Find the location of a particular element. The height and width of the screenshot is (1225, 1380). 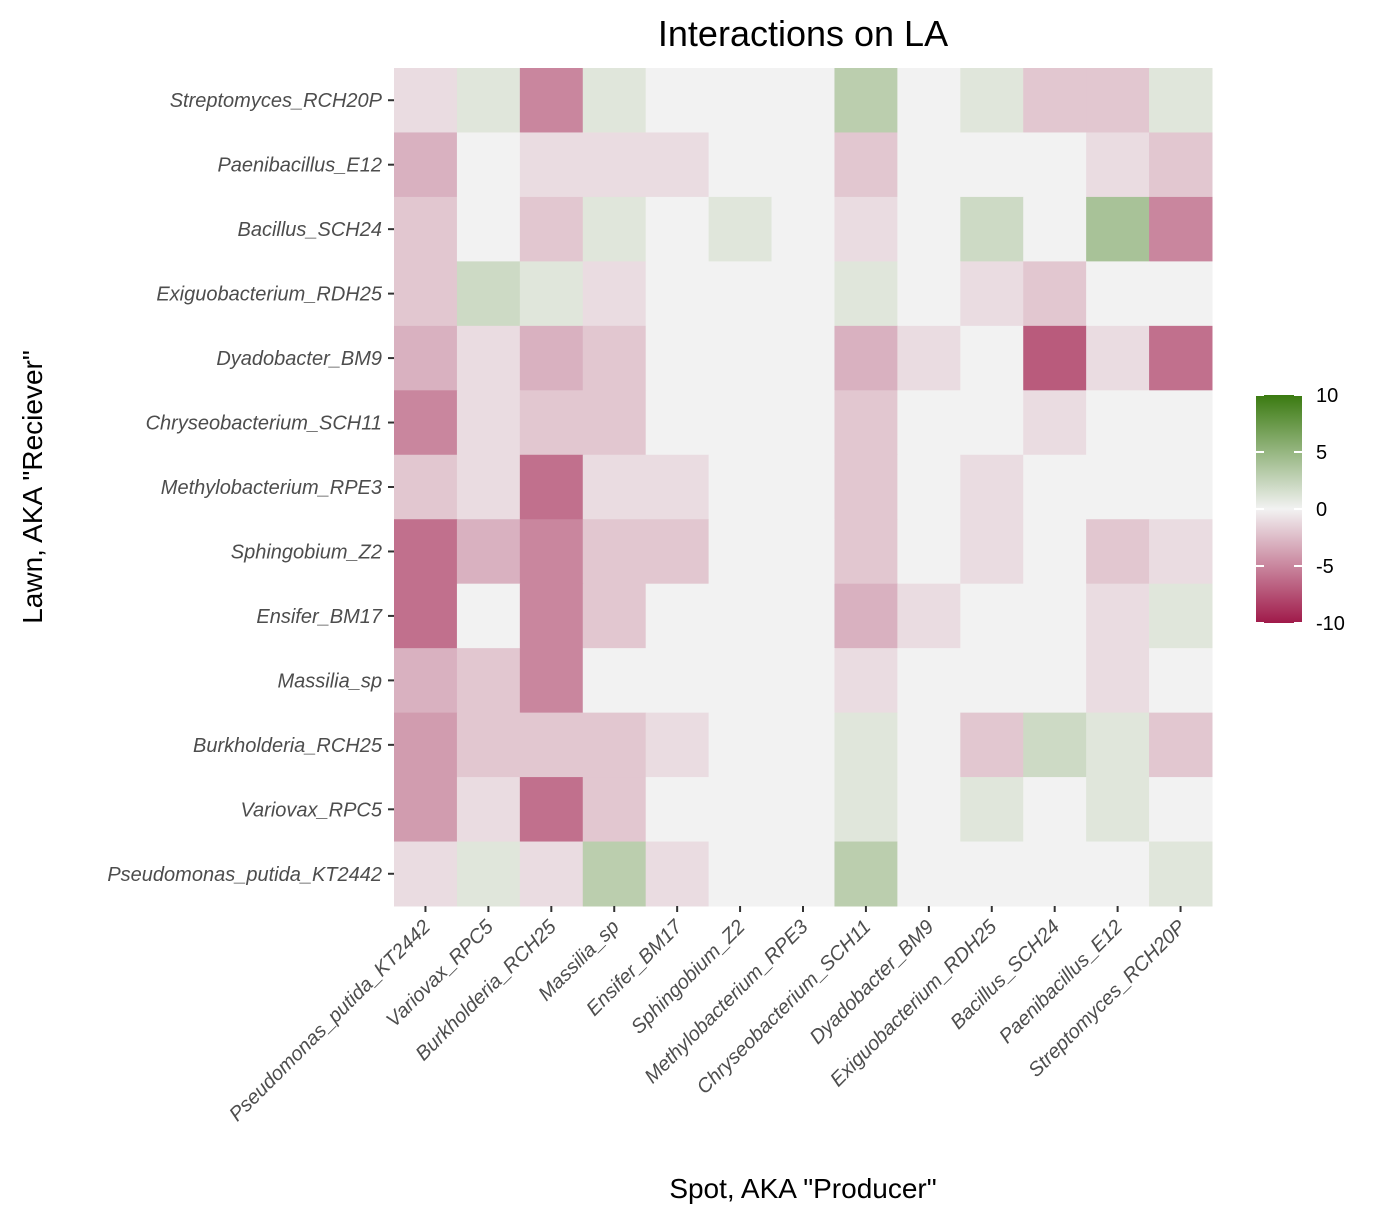

y-axis-title: Lawn, AKA "Reciever" is located at coordinates (32, 487).